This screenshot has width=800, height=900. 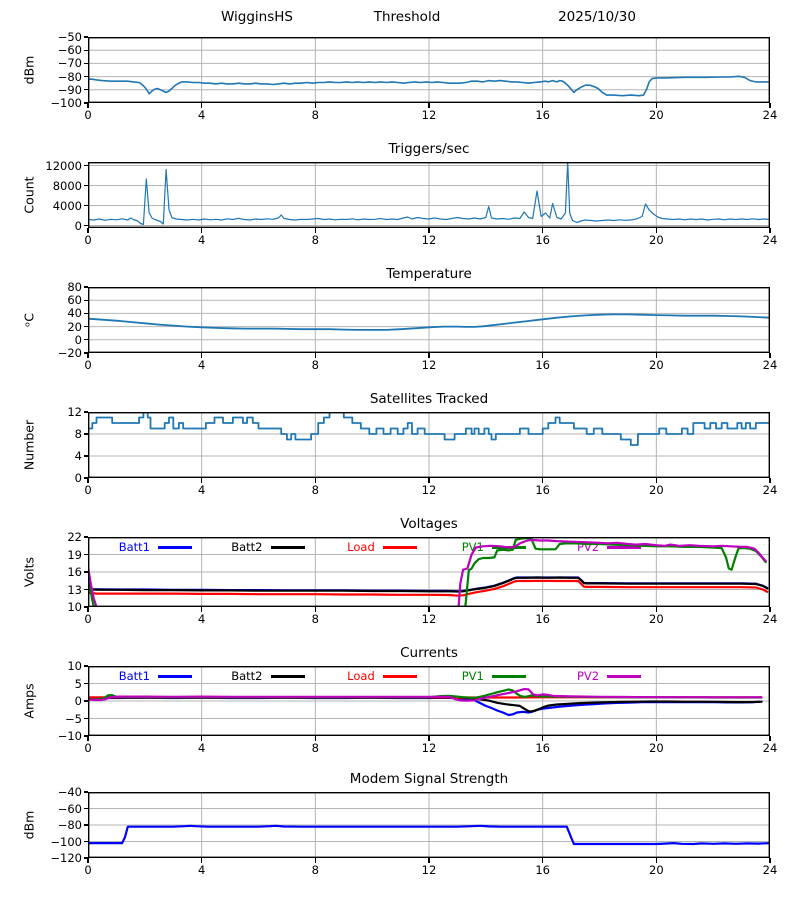 What do you see at coordinates (429, 86) in the screenshot?
I see `series-threshold-threshold` at bounding box center [429, 86].